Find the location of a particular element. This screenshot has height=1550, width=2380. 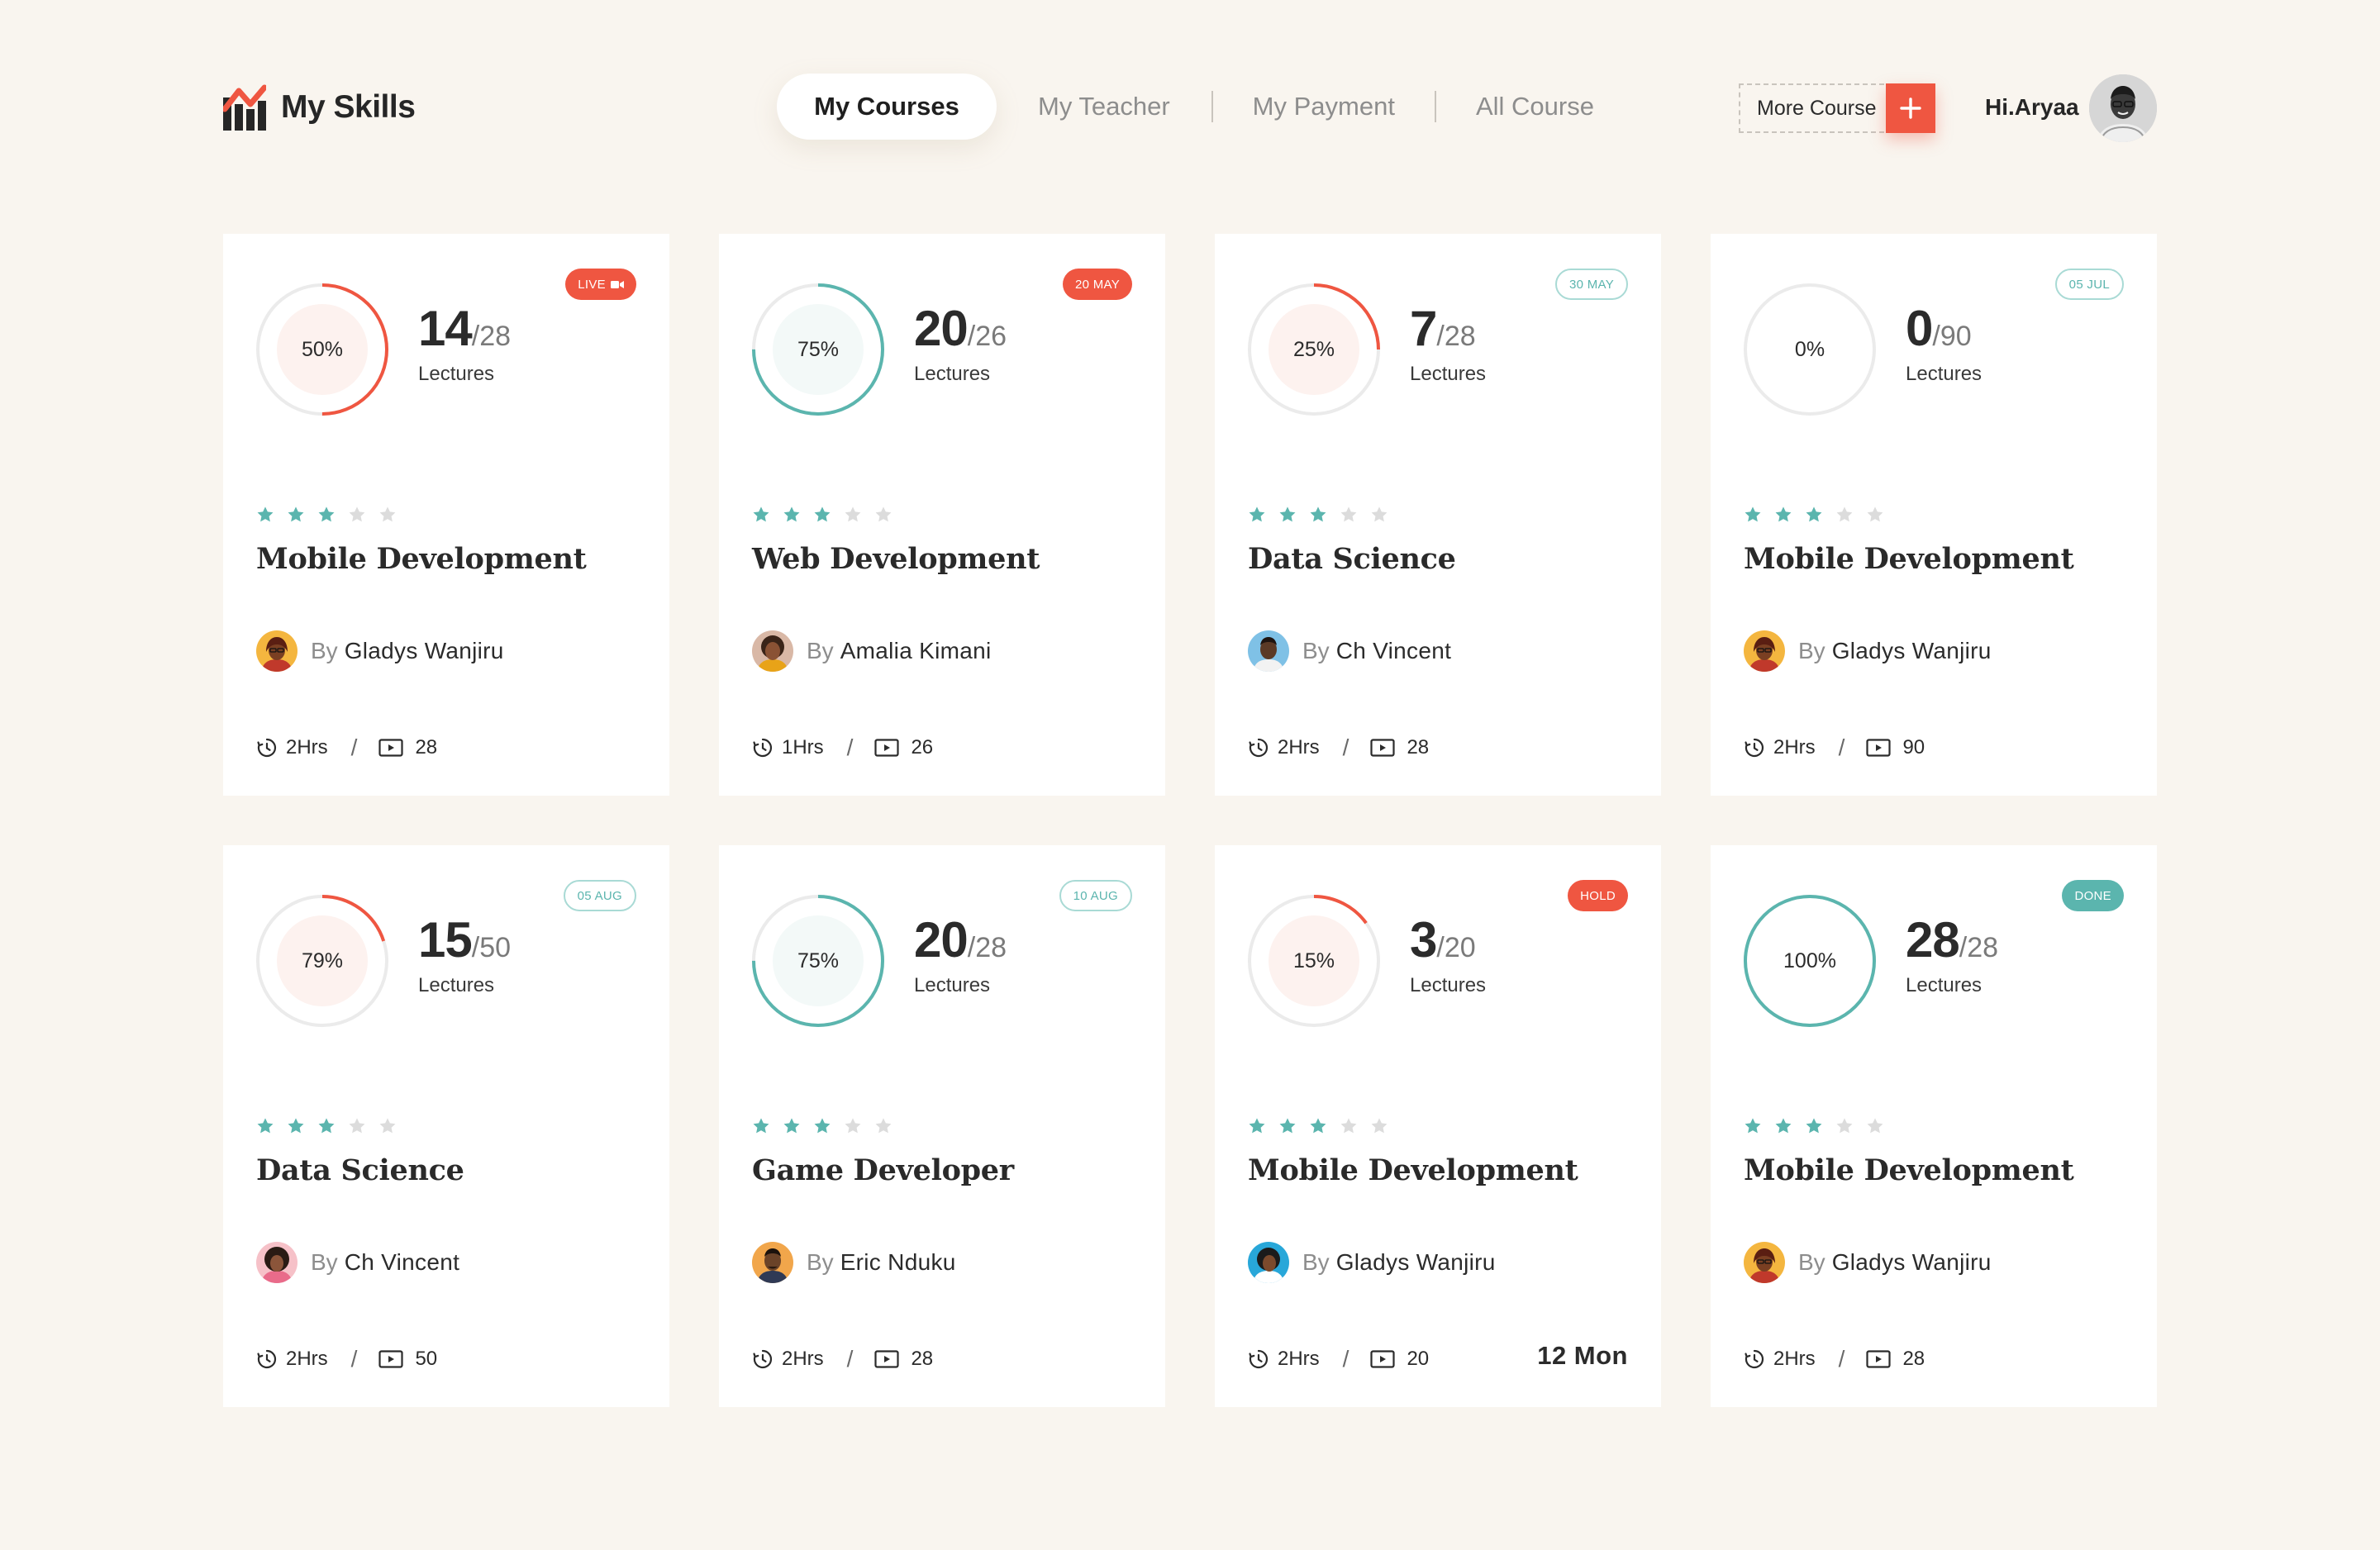

progress-percent: 100% is located at coordinates (1809, 960).